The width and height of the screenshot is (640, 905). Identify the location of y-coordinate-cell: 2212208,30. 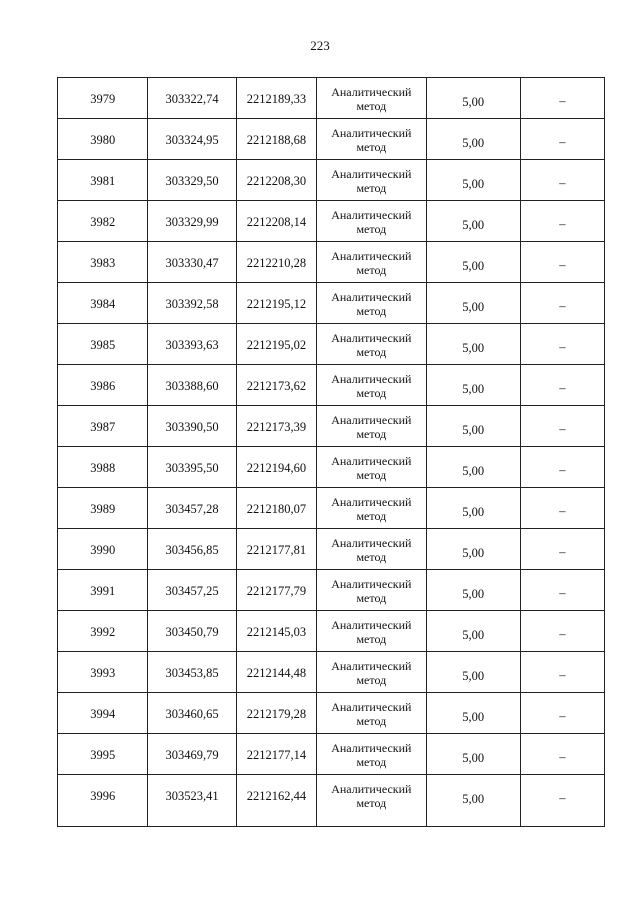
(276, 180).